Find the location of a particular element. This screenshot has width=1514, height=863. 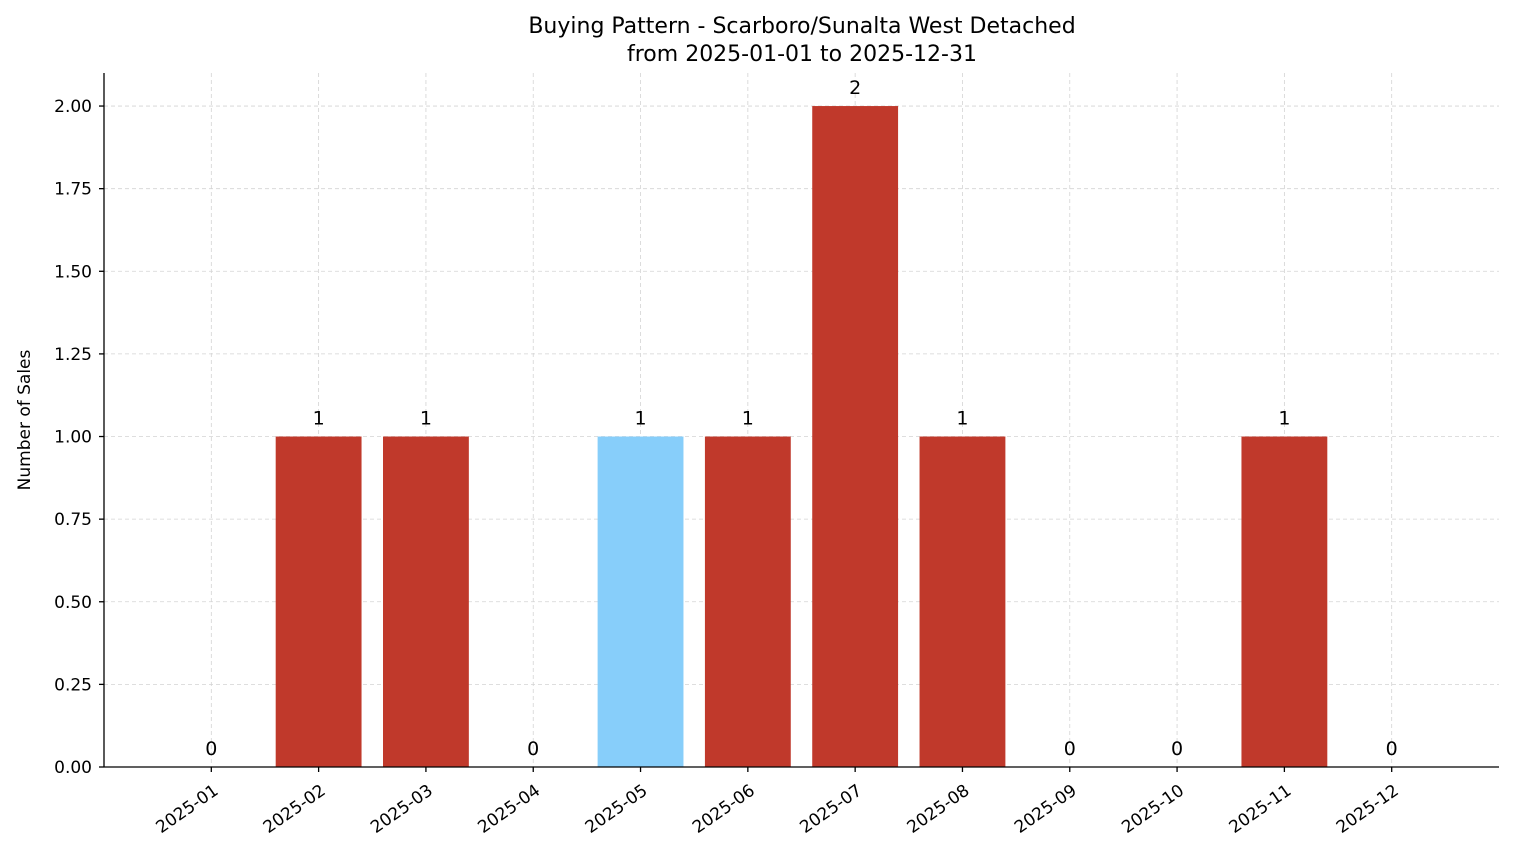

y-tick-label: 0.50 is located at coordinates (73, 603).